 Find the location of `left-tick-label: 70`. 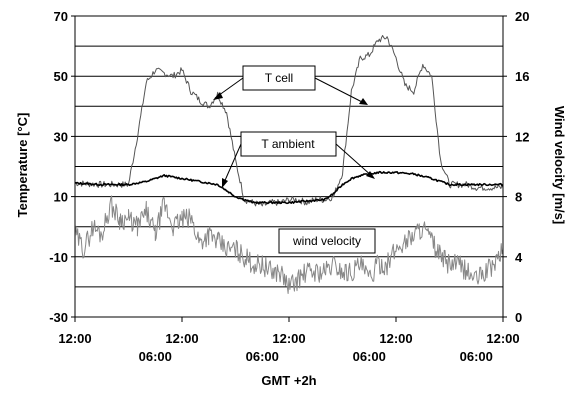

left-tick-label: 70 is located at coordinates (61, 16).